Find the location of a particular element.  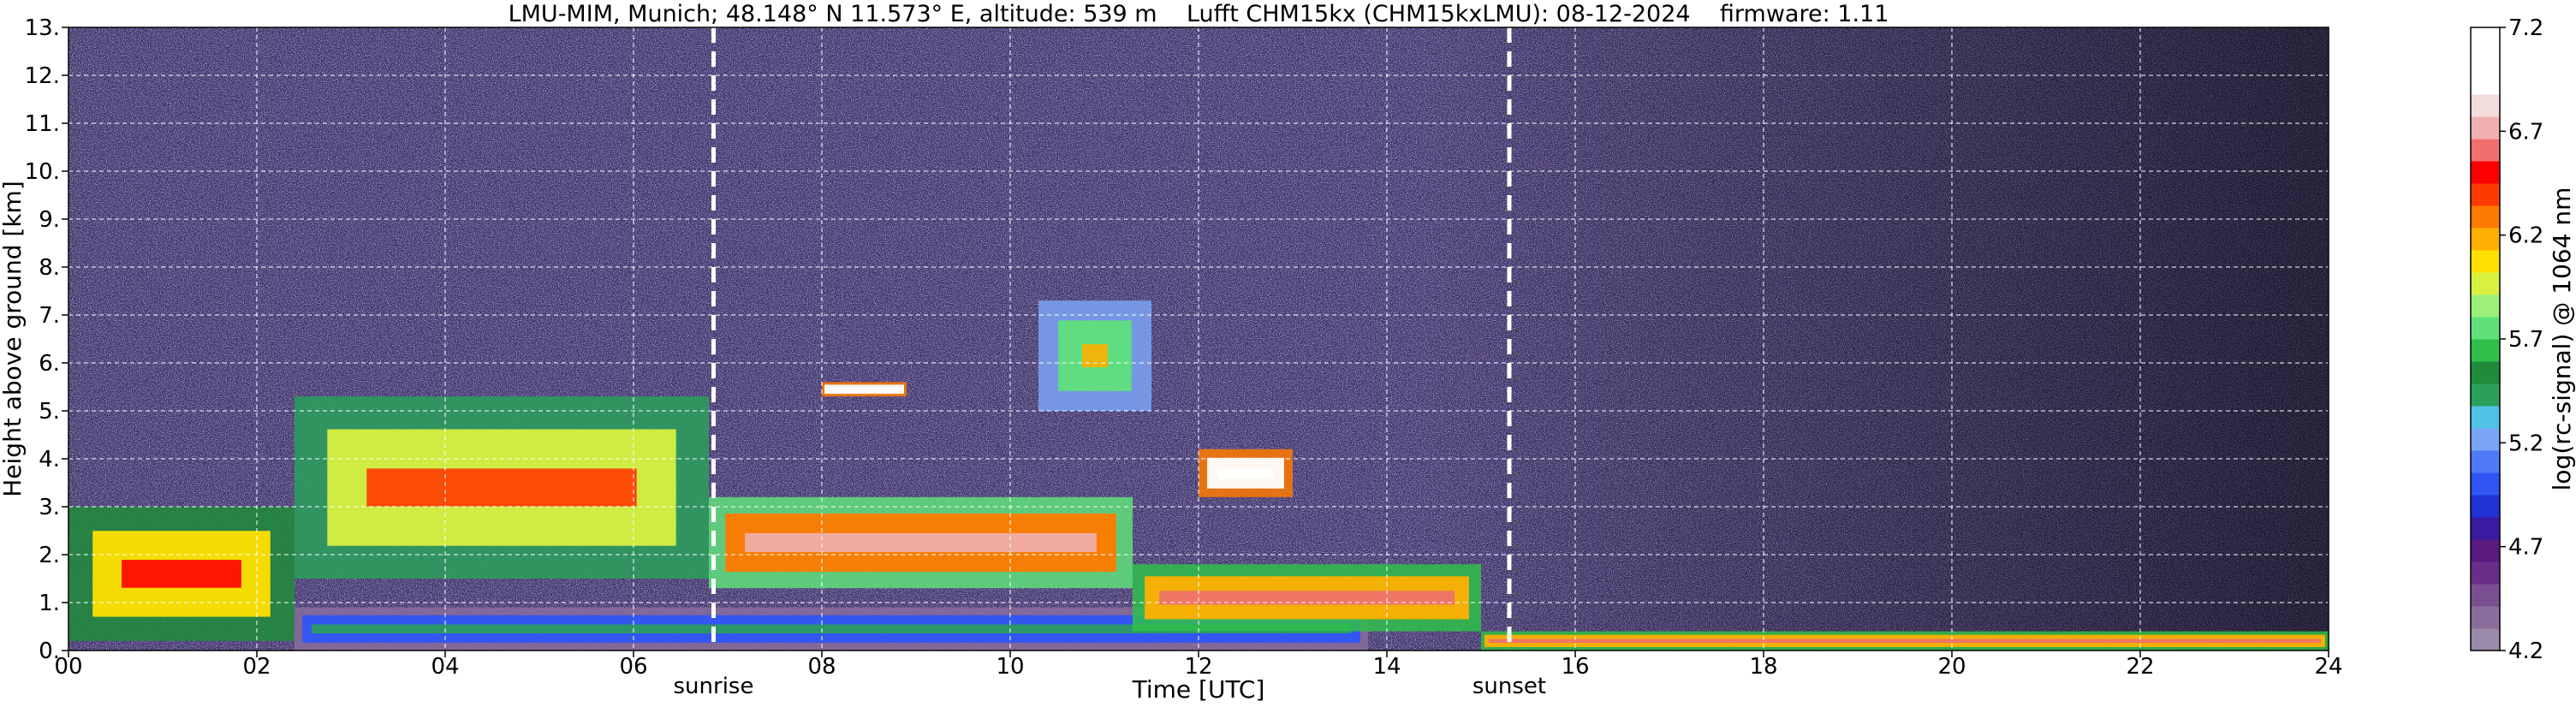

x-axis: 00 02 04 06 08 10 12 14 16 18 20 22 24 is located at coordinates (1198, 665).